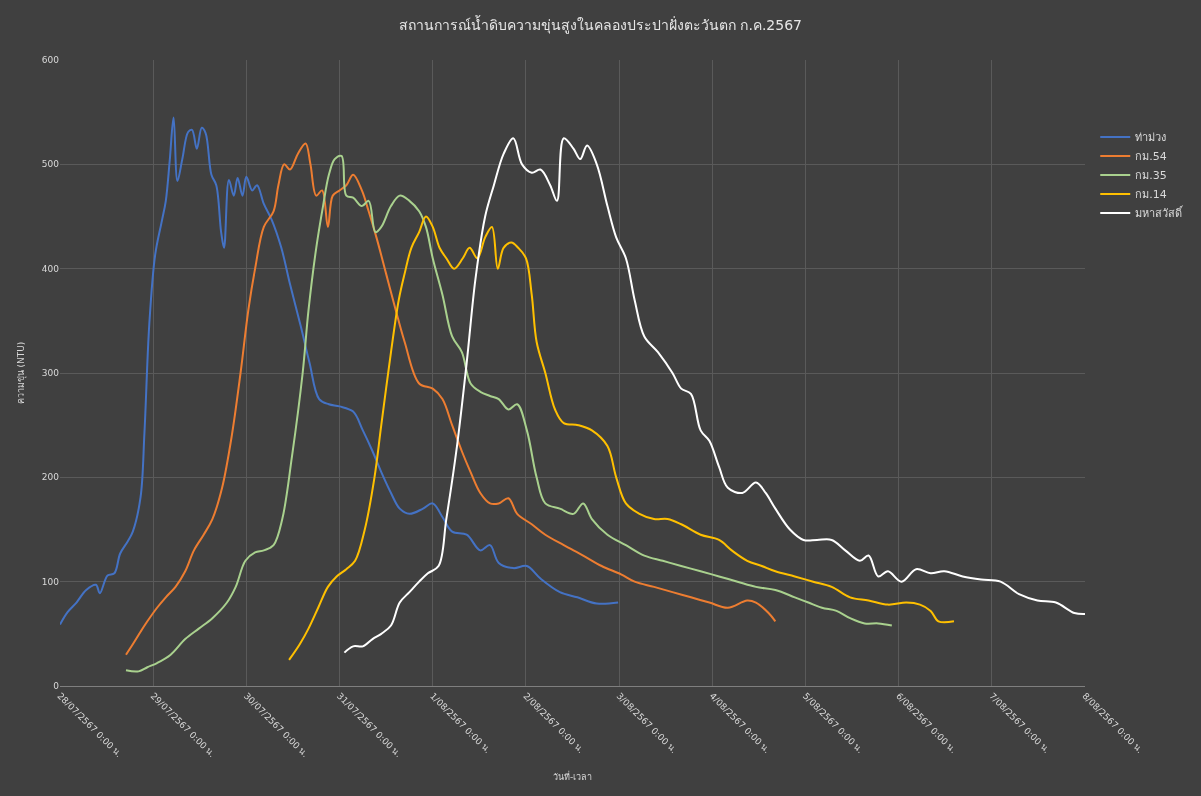 This screenshot has height=796, width=1201. I want to click on x-axis-title: วันที่-เวลา, so click(572, 775).